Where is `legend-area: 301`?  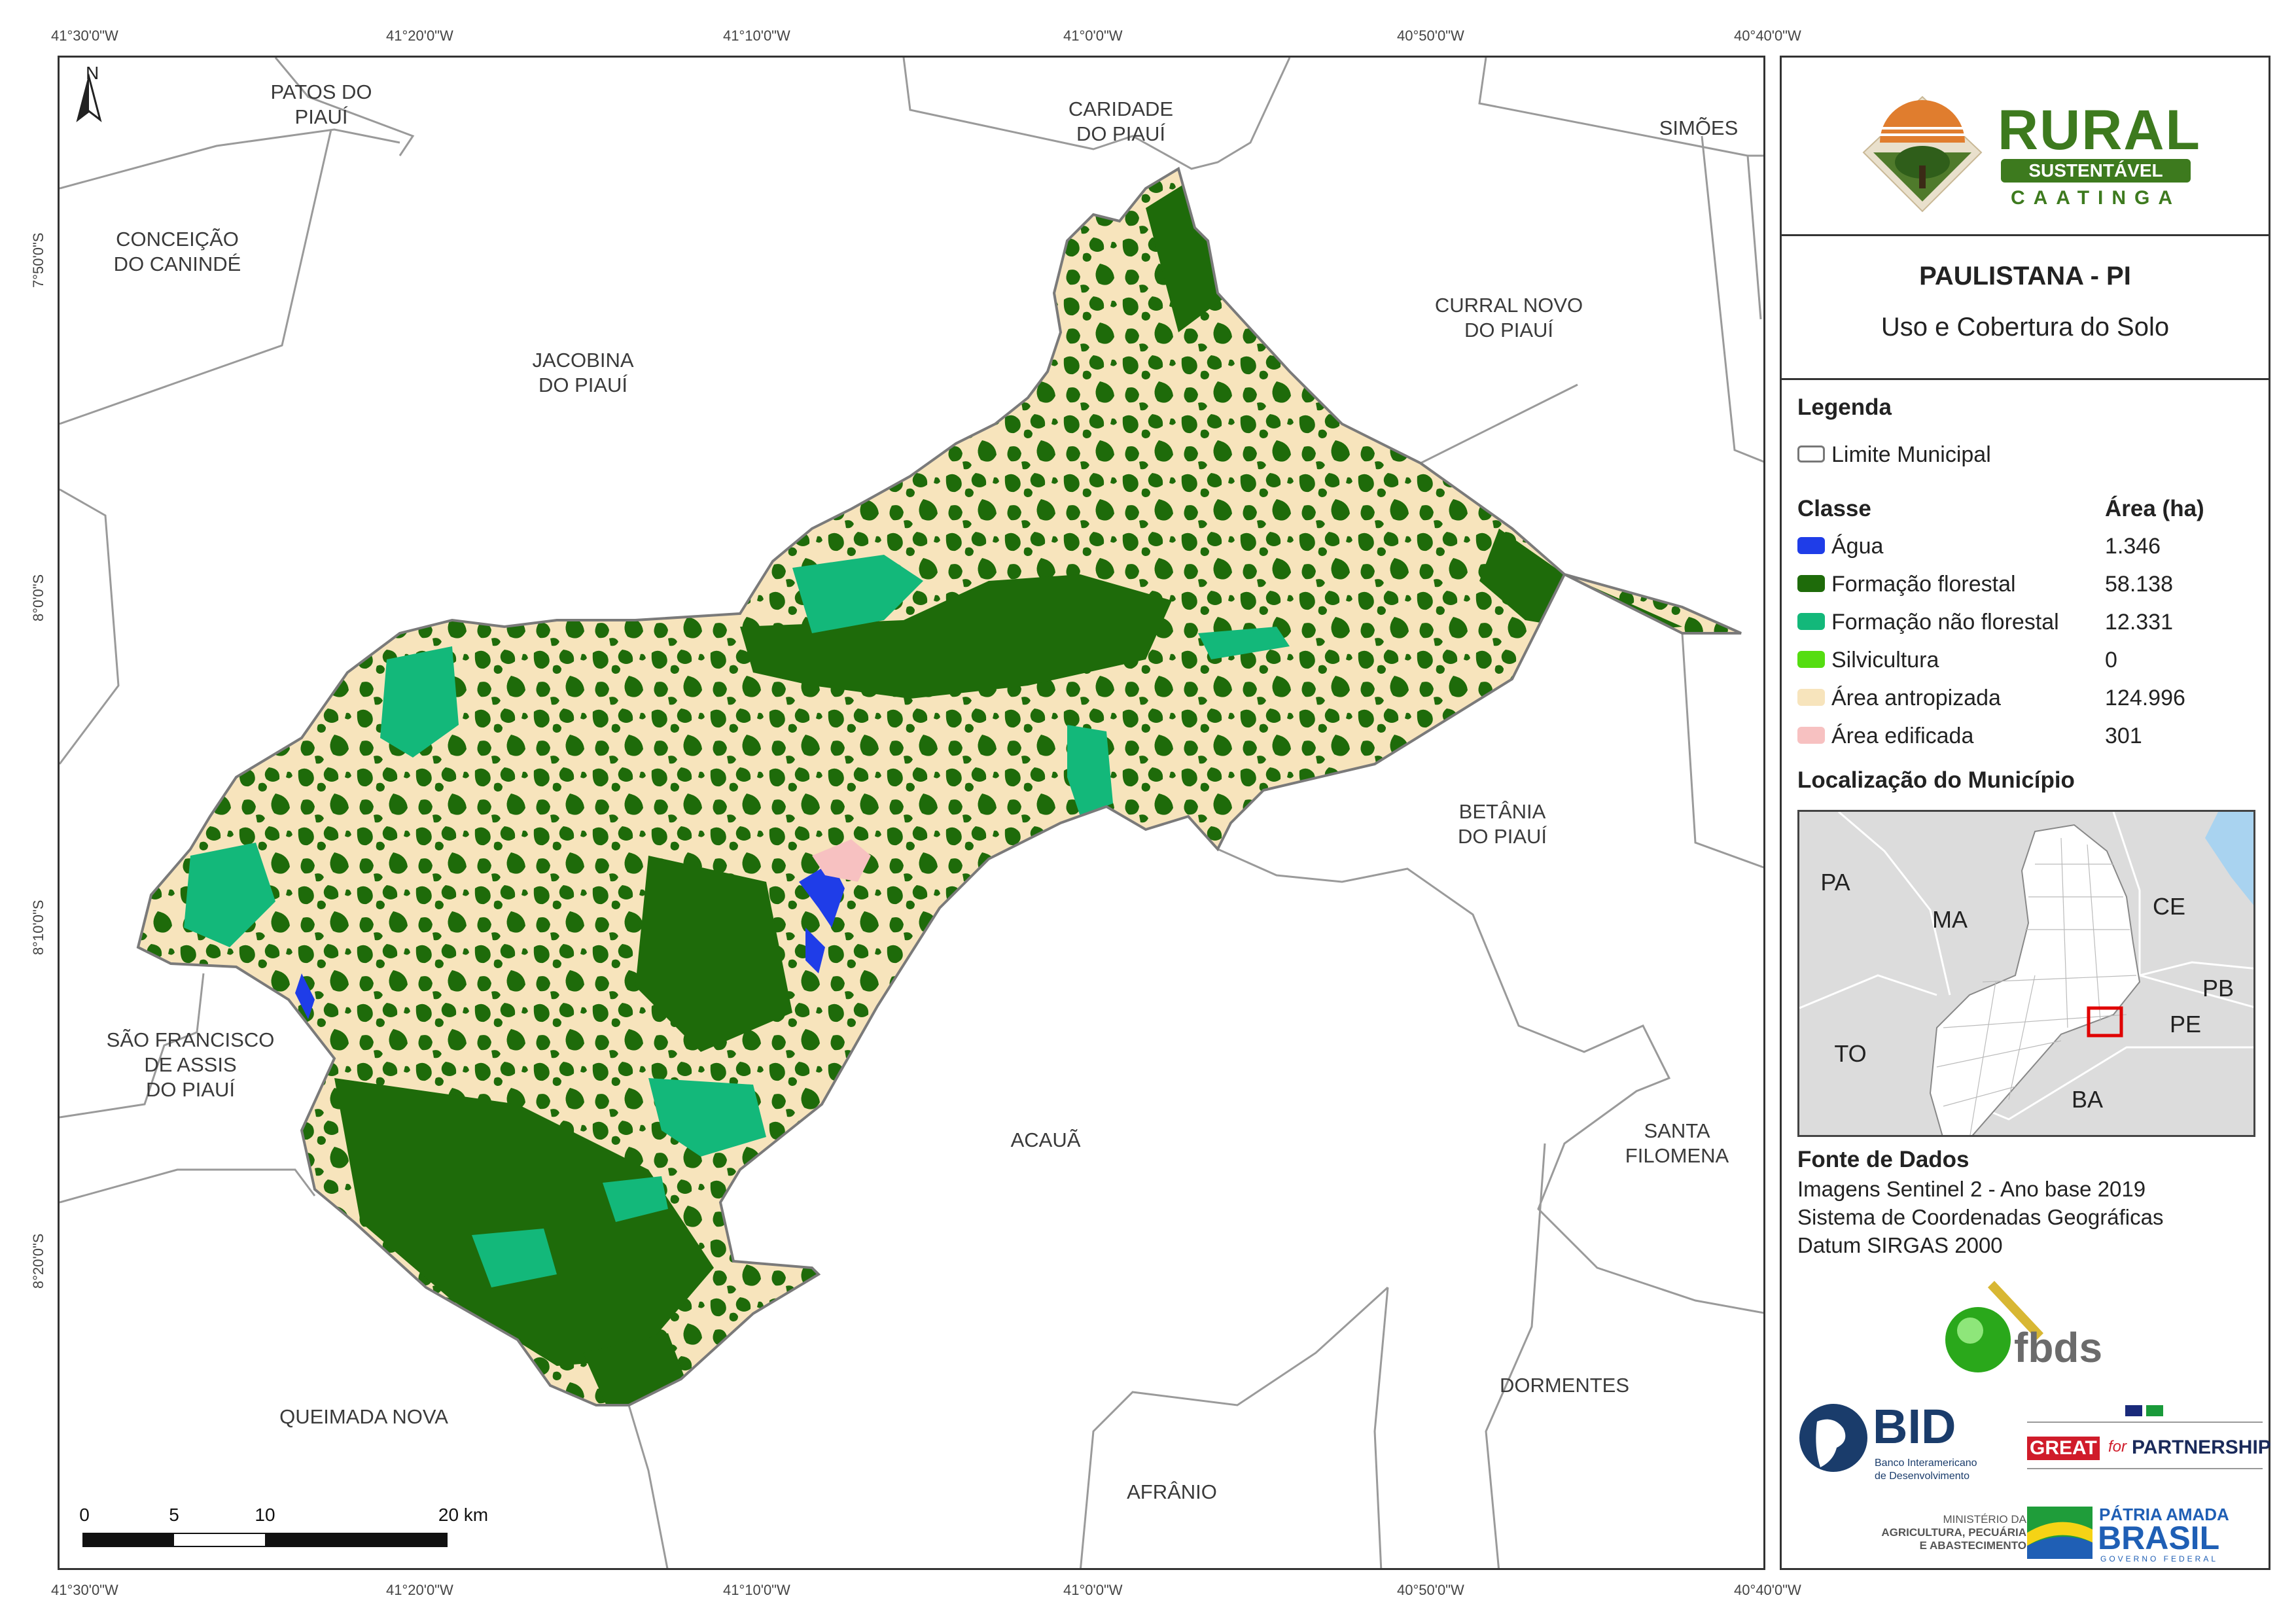 legend-area: 301 is located at coordinates (2123, 736).